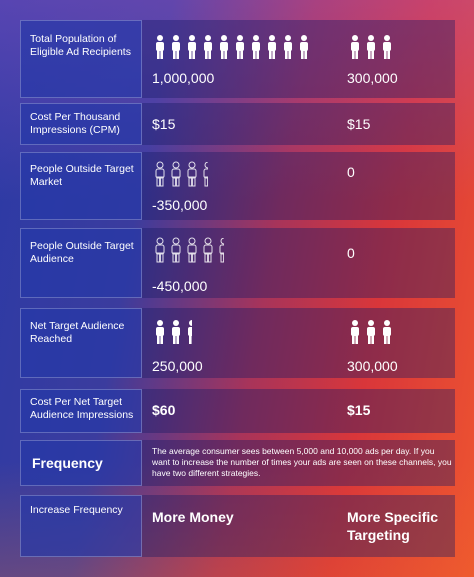 This screenshot has width=474, height=577. What do you see at coordinates (82, 252) in the screenshot?
I see `row-label: People Outside Target Audience` at bounding box center [82, 252].